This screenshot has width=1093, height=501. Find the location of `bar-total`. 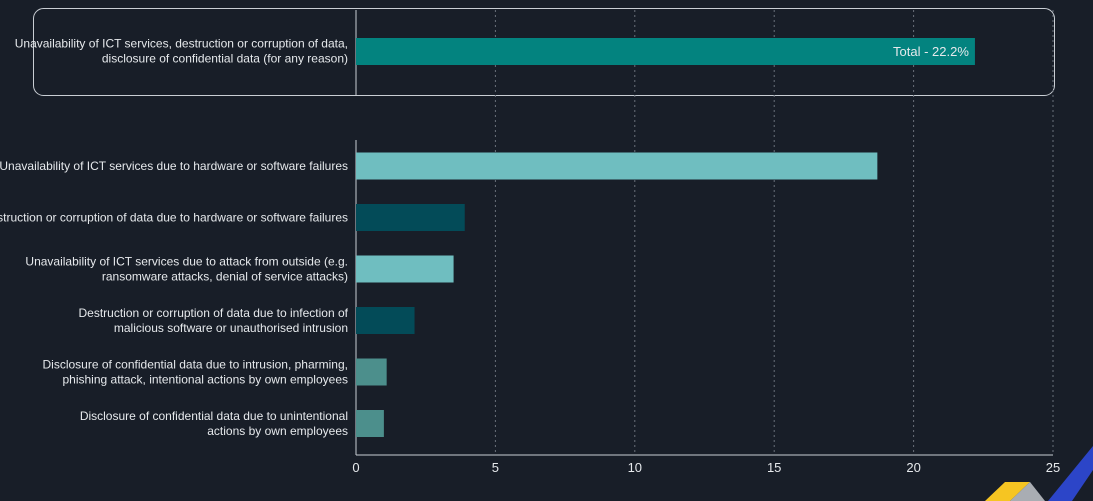

bar-total is located at coordinates (665, 51).